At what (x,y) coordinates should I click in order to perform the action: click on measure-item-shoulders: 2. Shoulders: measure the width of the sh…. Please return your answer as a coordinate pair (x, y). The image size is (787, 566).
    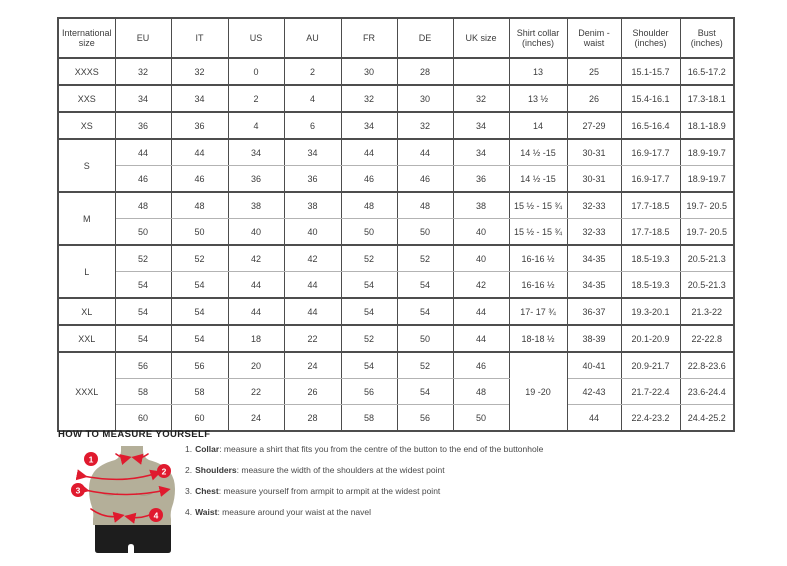
    Looking at the image, I should click on (364, 470).